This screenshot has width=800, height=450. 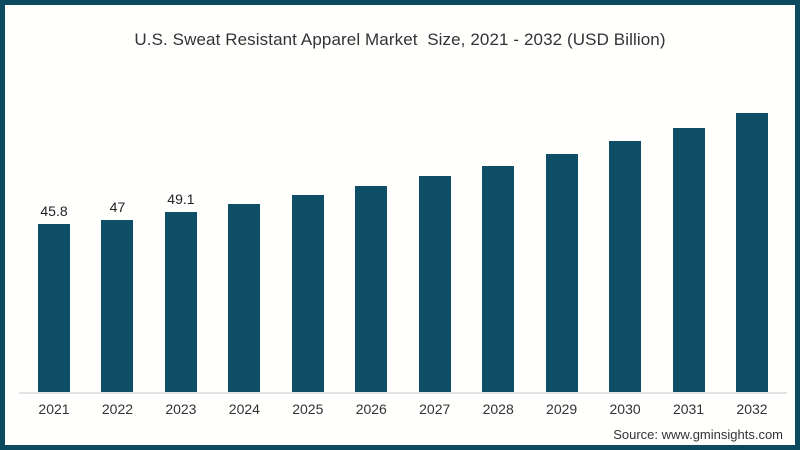 I want to click on bar-column-2027: 2027, so click(x=434, y=238).